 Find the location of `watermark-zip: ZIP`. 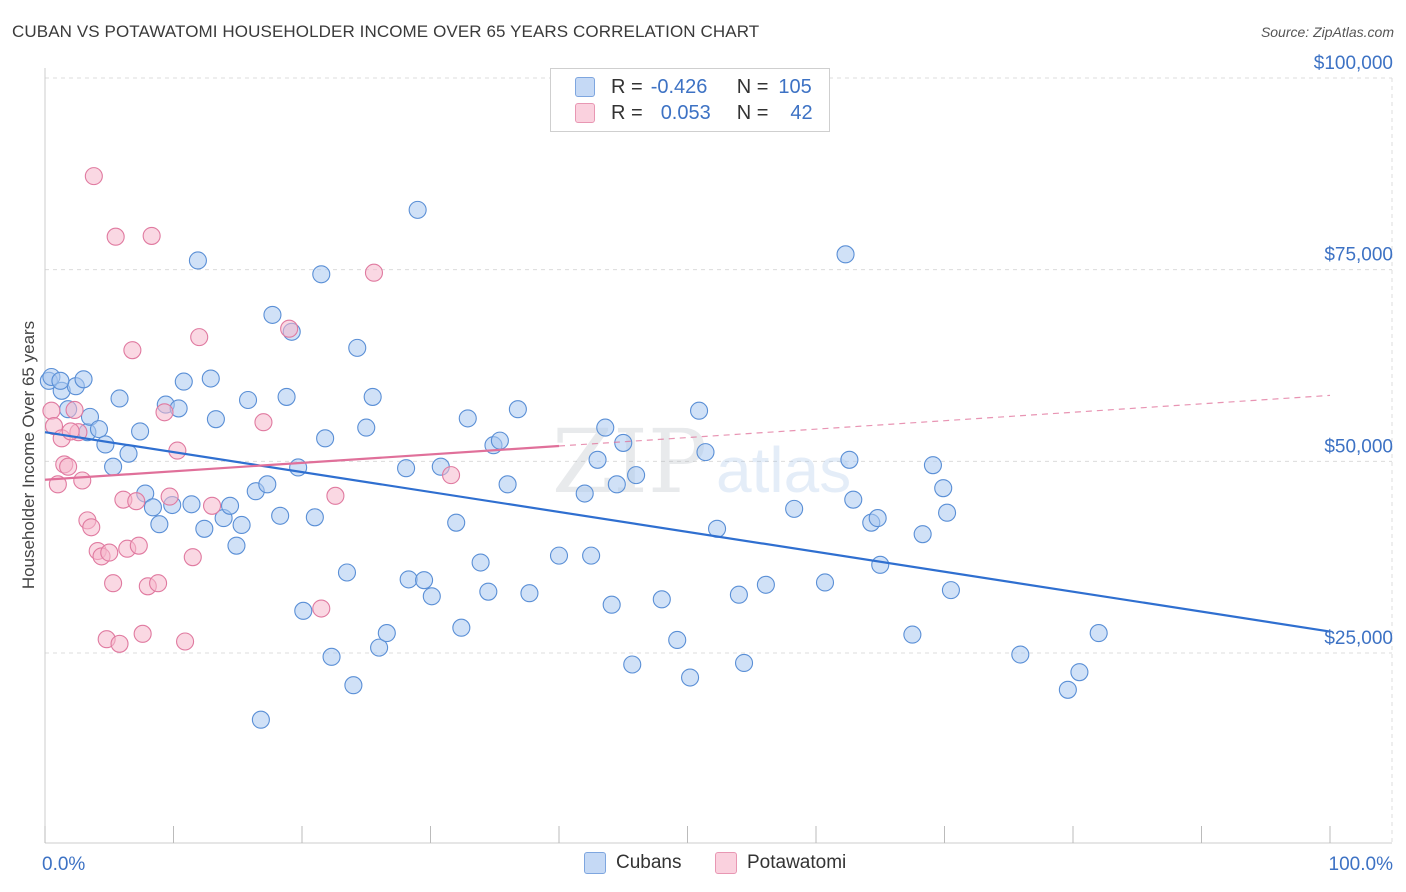

watermark-zip: ZIP is located at coordinates (629, 461).